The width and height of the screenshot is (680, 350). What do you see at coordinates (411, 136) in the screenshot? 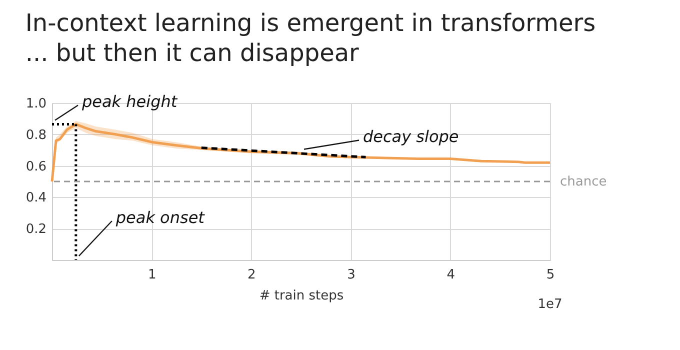
I see `annotation: decay slope` at bounding box center [411, 136].